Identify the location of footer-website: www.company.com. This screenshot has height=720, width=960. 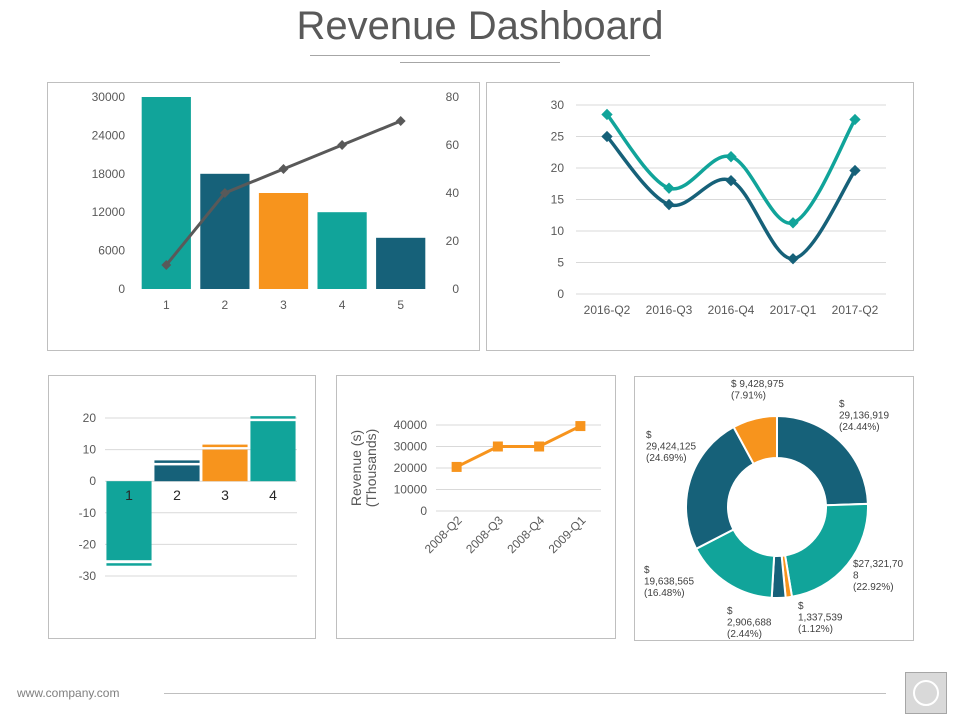
(68, 693).